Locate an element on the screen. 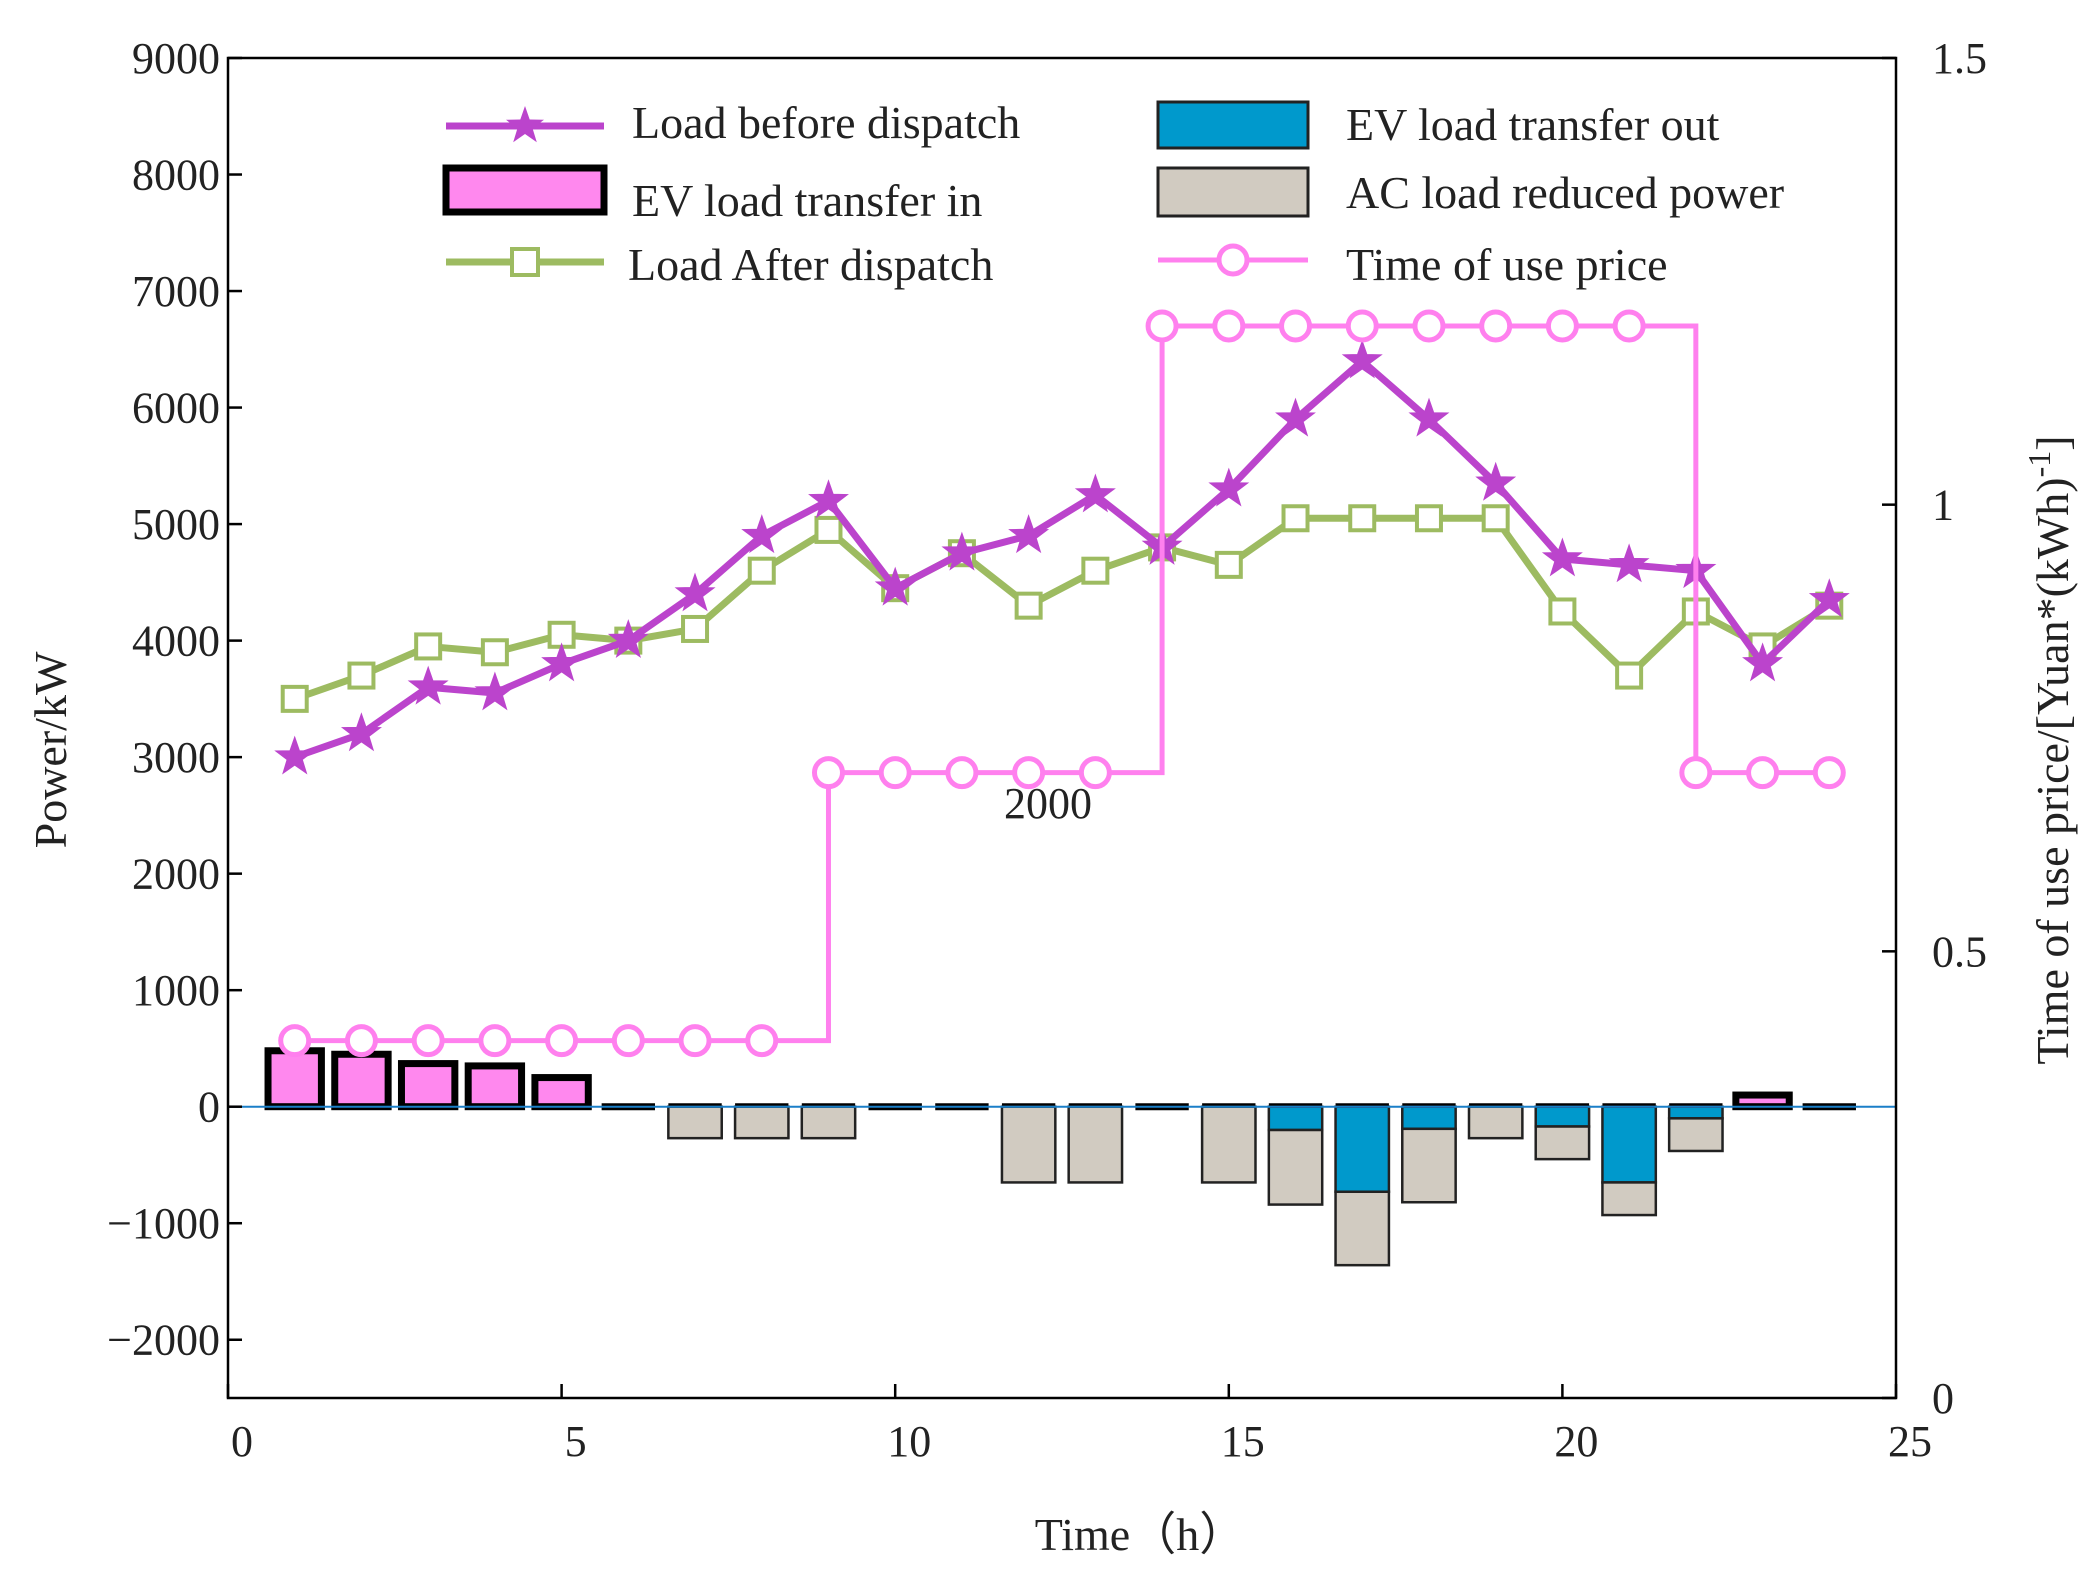 The height and width of the screenshot is (1582, 2094). y-tick-label-7: 5000 is located at coordinates (176, 524).